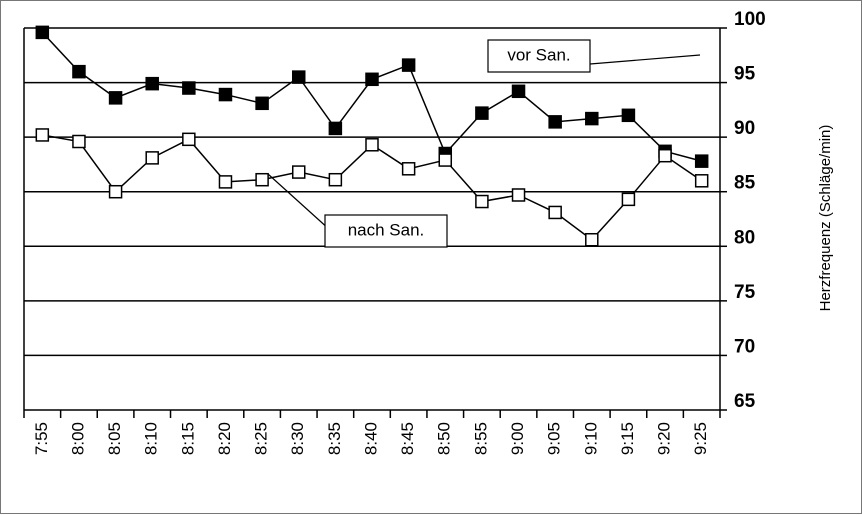 The height and width of the screenshot is (515, 863). What do you see at coordinates (750, 19) in the screenshot?
I see `y-tick-label: 100` at bounding box center [750, 19].